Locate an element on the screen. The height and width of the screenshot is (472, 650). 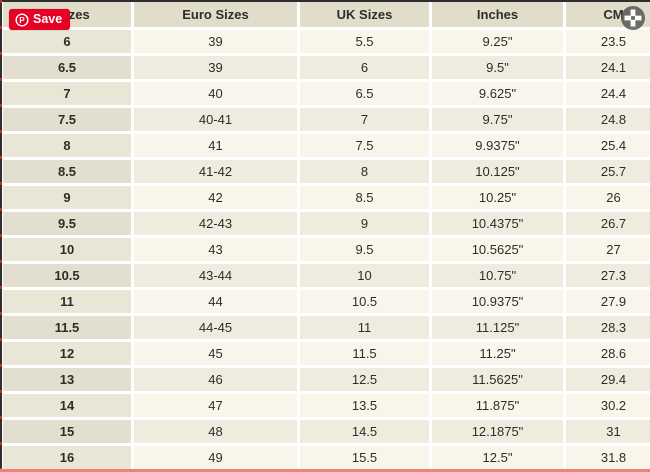
cell-cm: 27 is located at coordinates (608, 249).